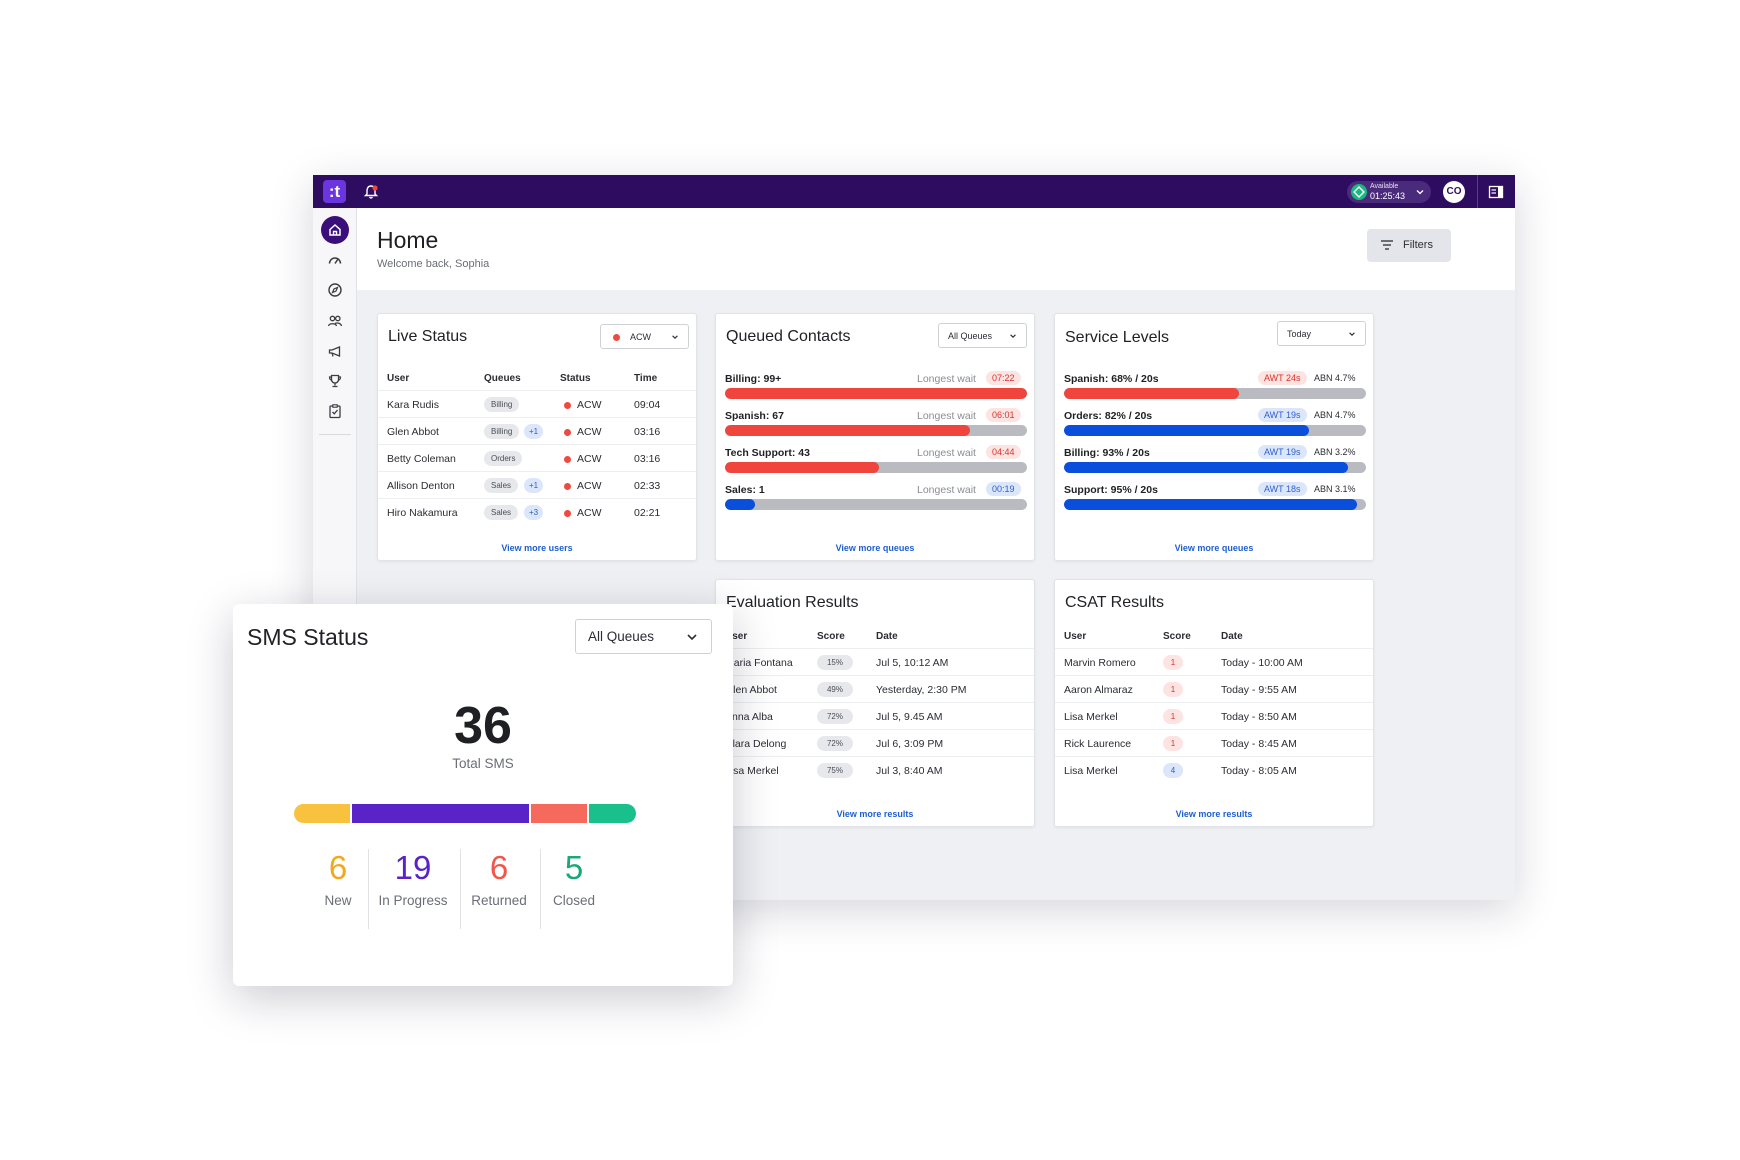  Describe the element at coordinates (1259, 690) in the screenshot. I see `csat-date: Today - 9:55 AM` at that location.